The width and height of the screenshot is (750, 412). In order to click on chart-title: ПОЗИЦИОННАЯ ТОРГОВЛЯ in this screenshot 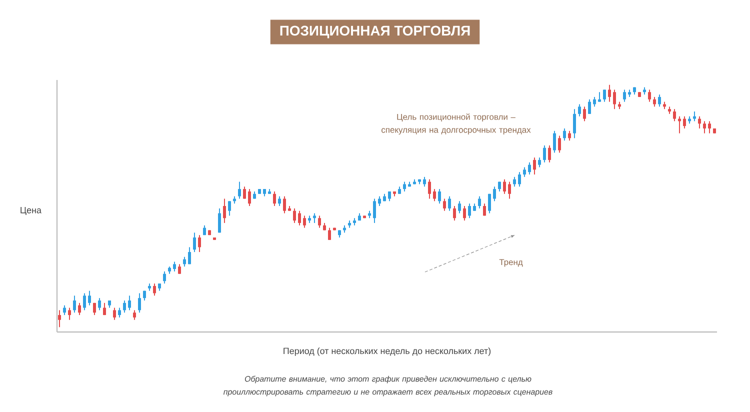, I will do `click(375, 32)`.